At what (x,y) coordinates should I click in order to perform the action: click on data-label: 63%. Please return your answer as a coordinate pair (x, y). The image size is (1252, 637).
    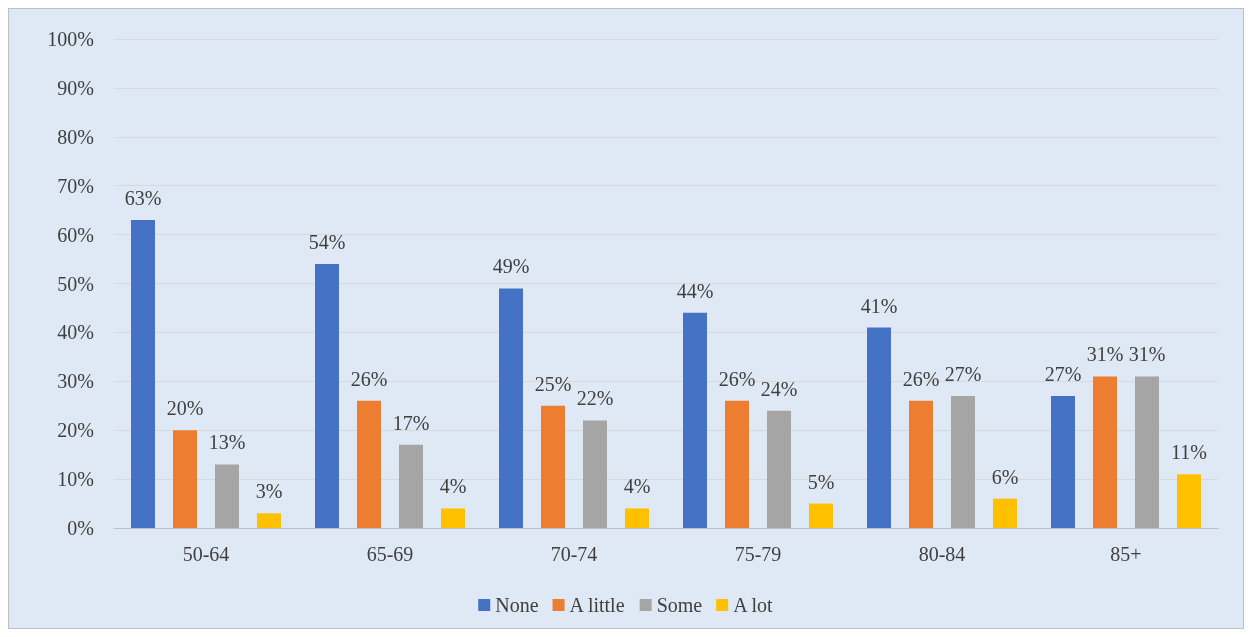
    Looking at the image, I should click on (143, 197).